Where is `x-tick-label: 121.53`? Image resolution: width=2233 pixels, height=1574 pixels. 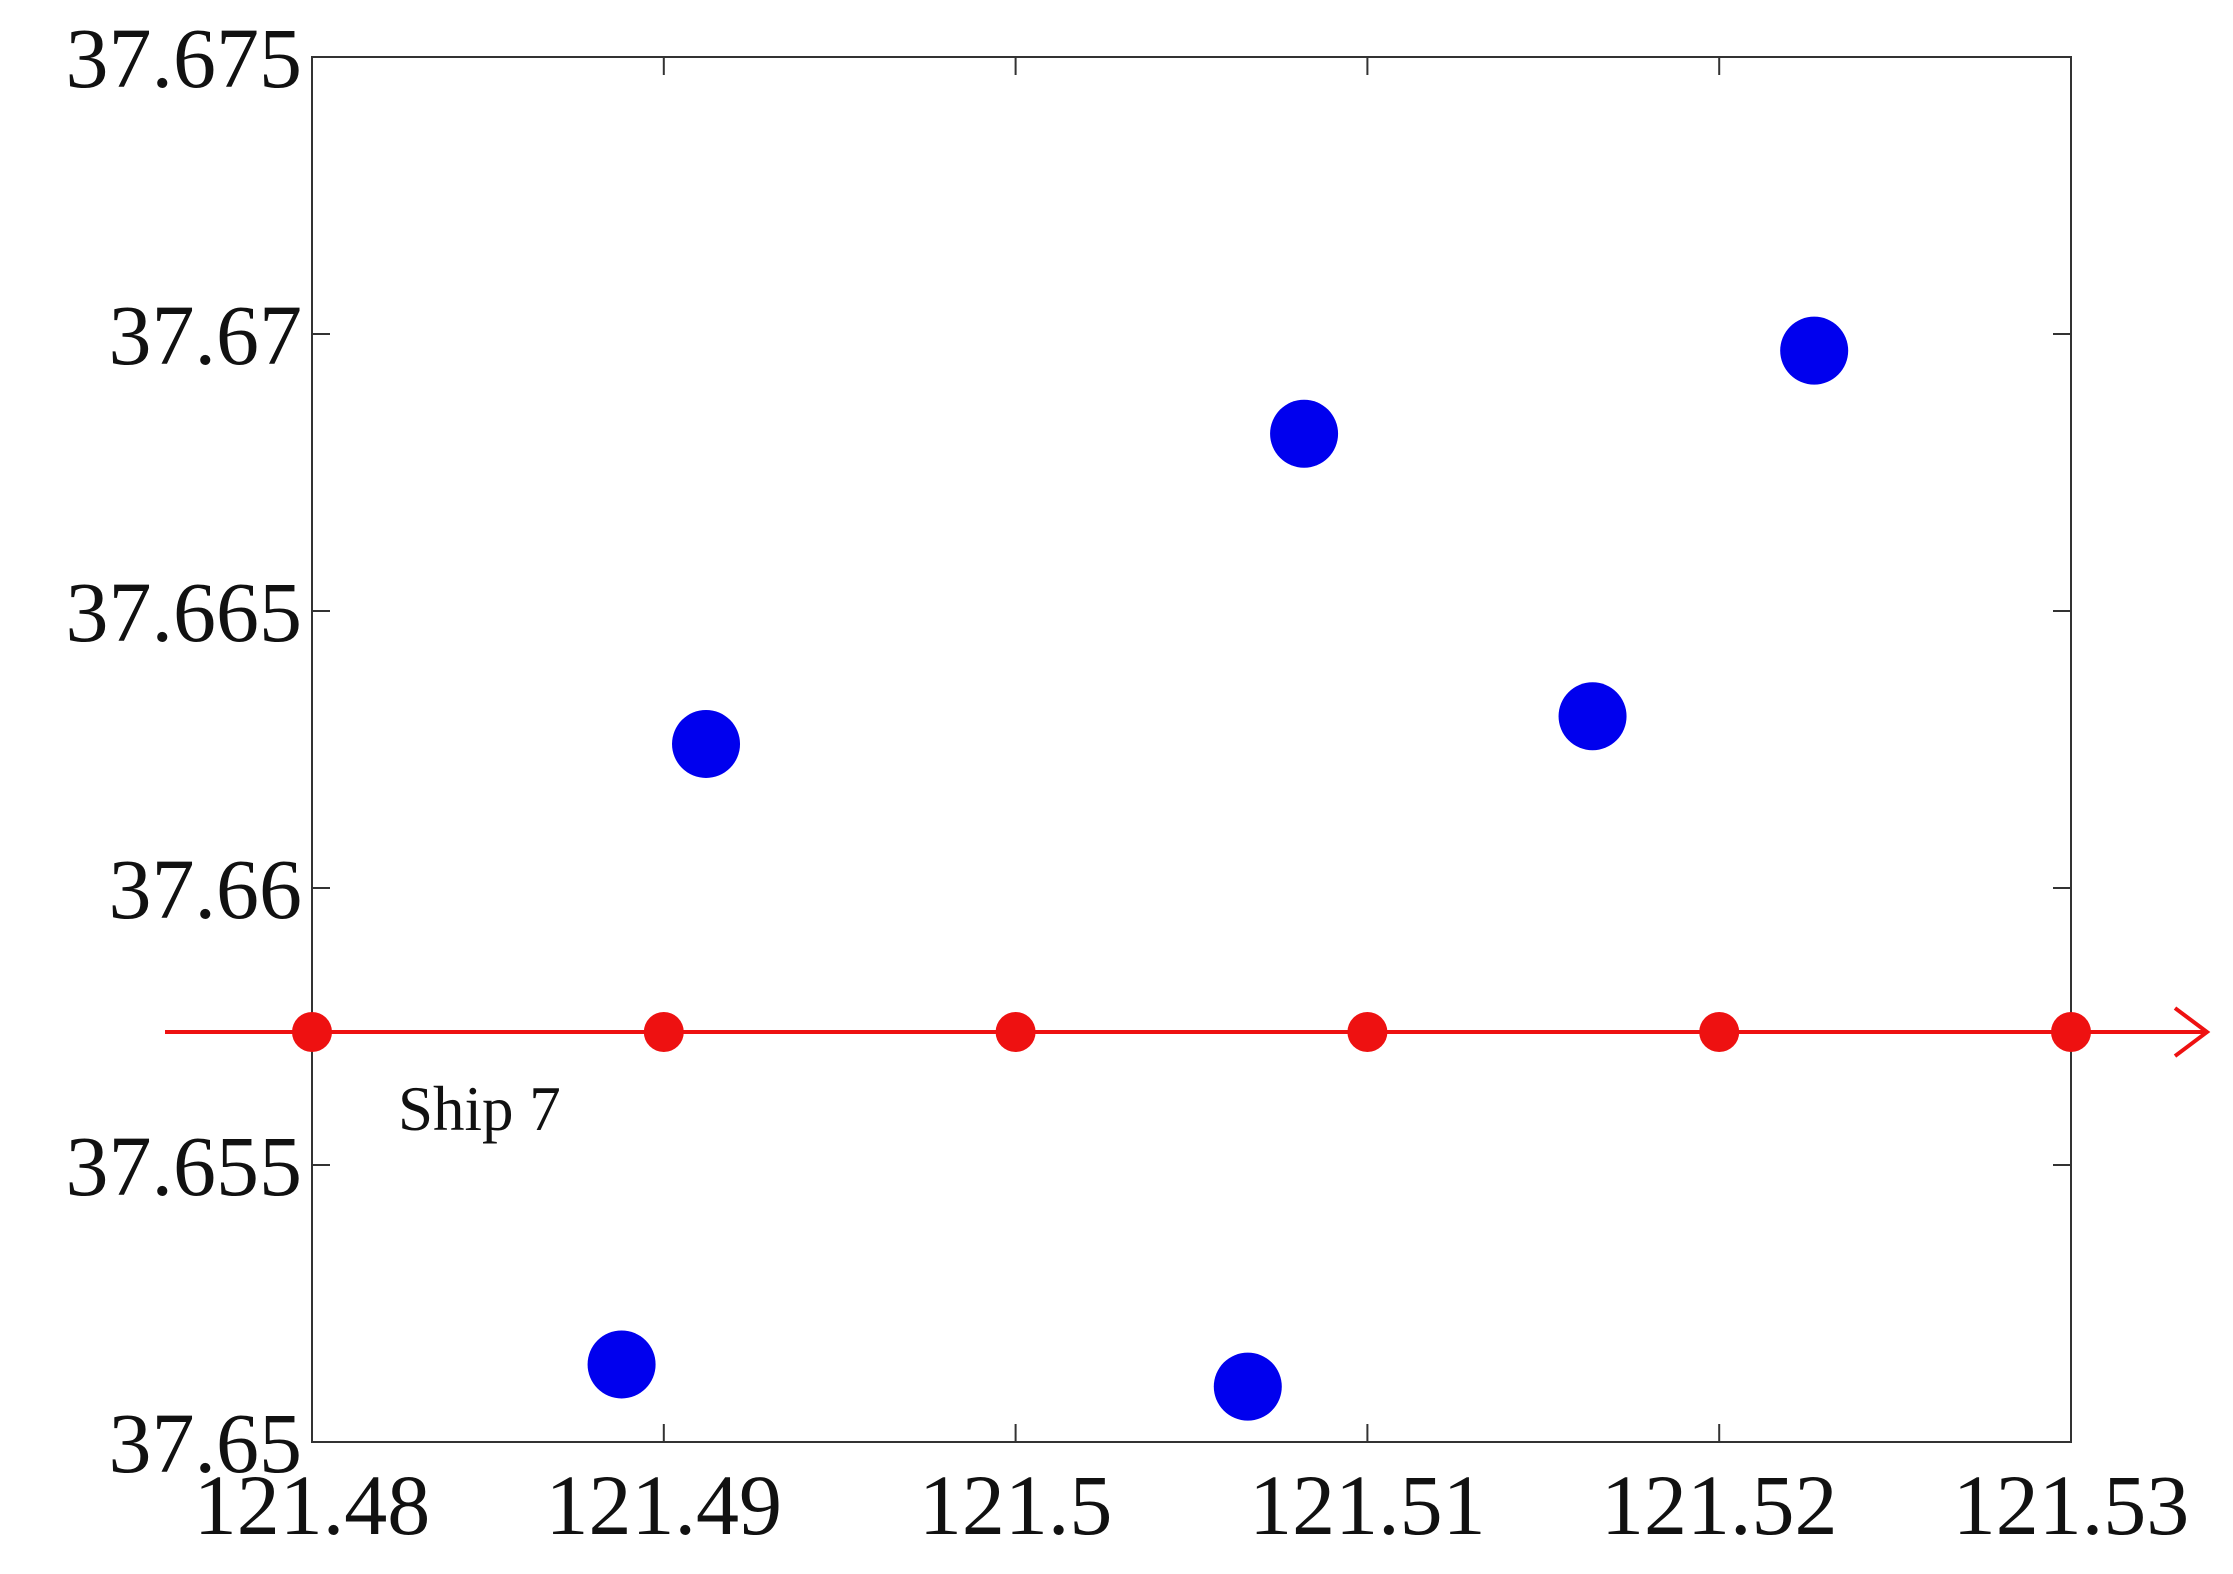
x-tick-label: 121.53 is located at coordinates (2071, 1505).